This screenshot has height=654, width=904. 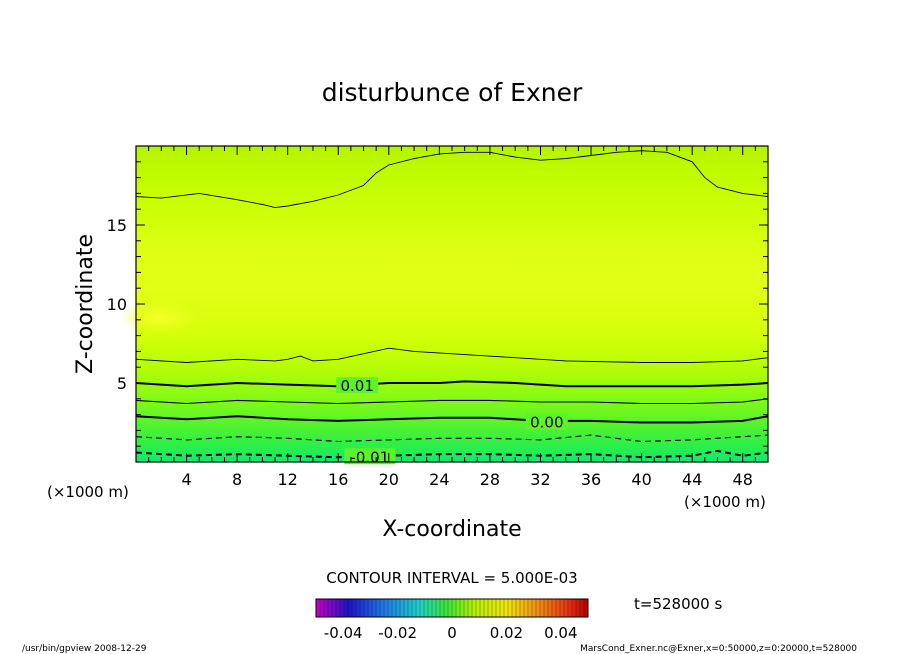 What do you see at coordinates (678, 604) in the screenshot?
I see `time-label: t=528000 s` at bounding box center [678, 604].